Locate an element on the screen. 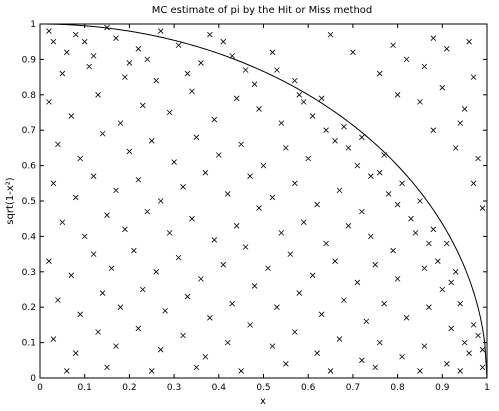 The height and width of the screenshot is (411, 499). y-tick-label: 0.9 is located at coordinates (29, 60).